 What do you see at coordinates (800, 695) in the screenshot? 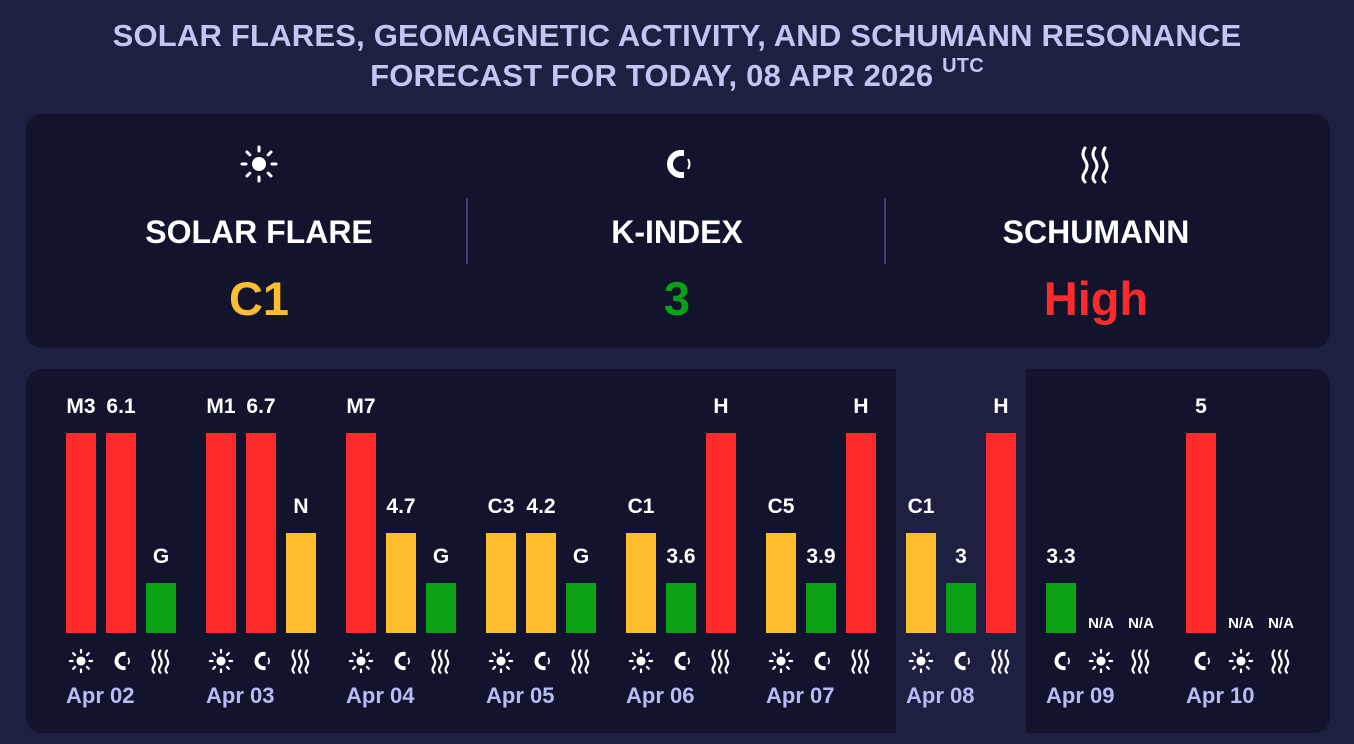
I see `date-label: Apr 07` at bounding box center [800, 695].